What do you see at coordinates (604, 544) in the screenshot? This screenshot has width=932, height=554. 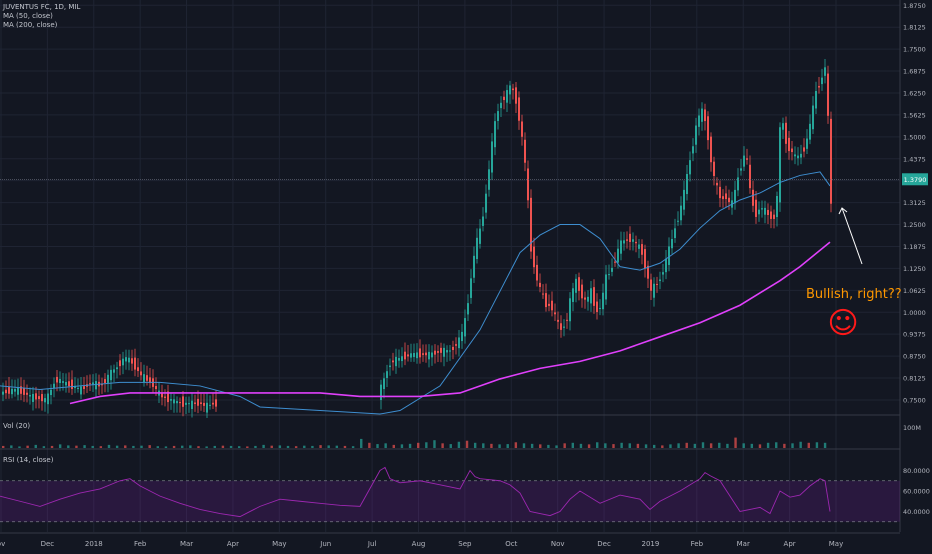 I see `x-tick-label: Dec` at bounding box center [604, 544].